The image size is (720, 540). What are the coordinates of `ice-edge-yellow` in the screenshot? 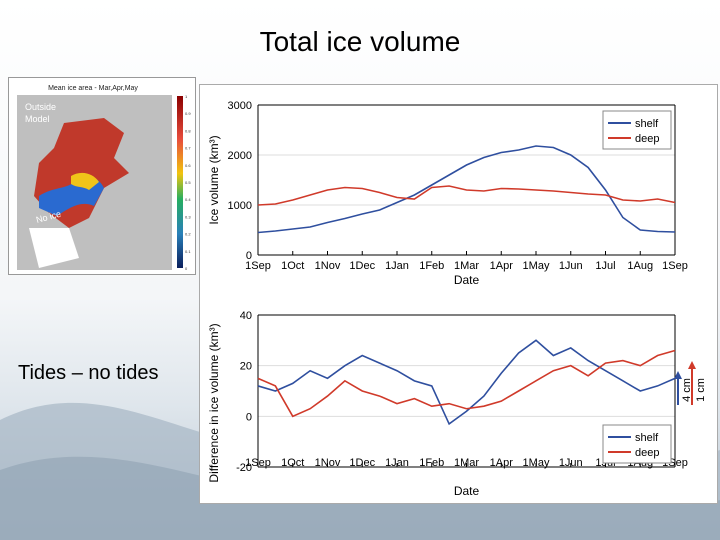 It's located at (85, 181).